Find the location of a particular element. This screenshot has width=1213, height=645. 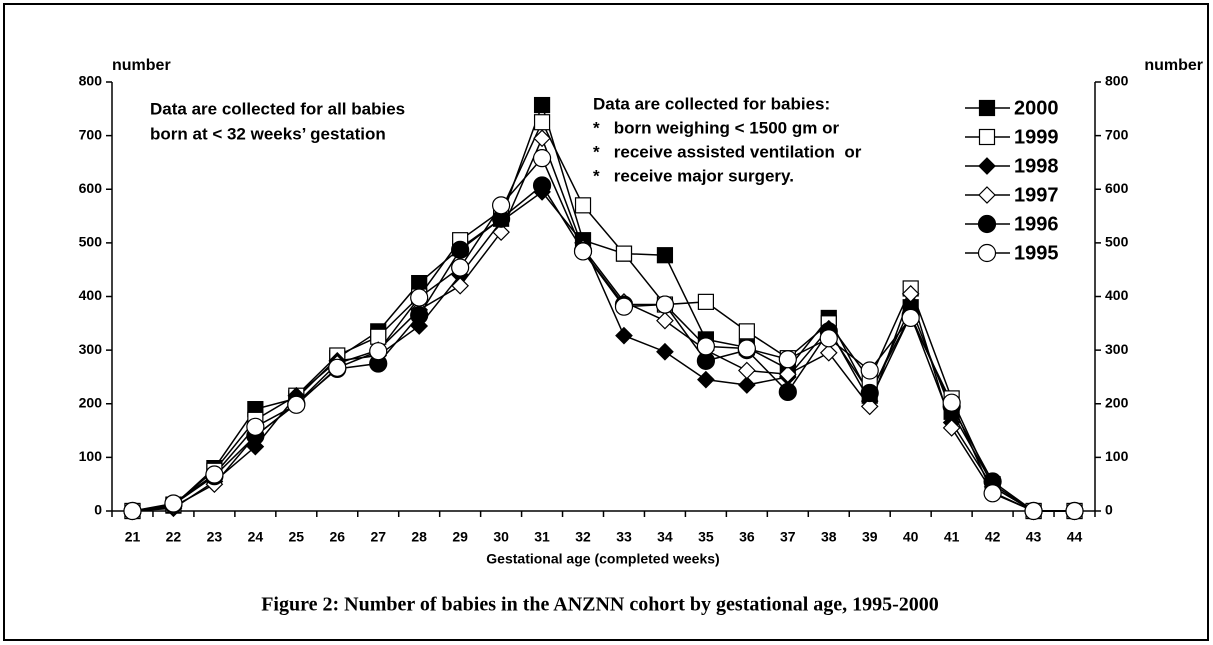

annotation: * receive assisted ventilation or is located at coordinates (727, 151).